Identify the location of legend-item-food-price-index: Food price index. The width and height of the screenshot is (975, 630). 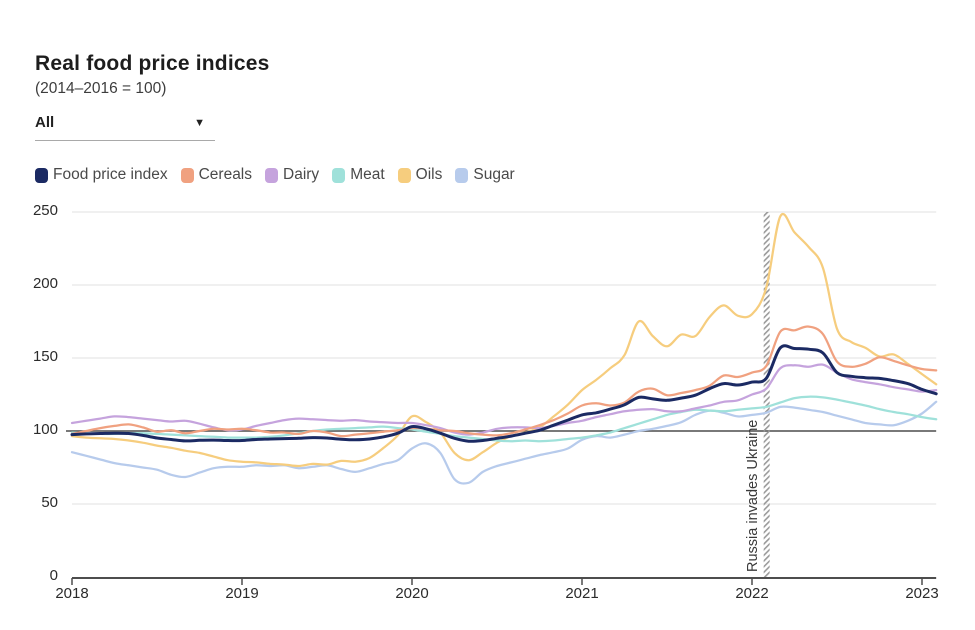
(101, 175).